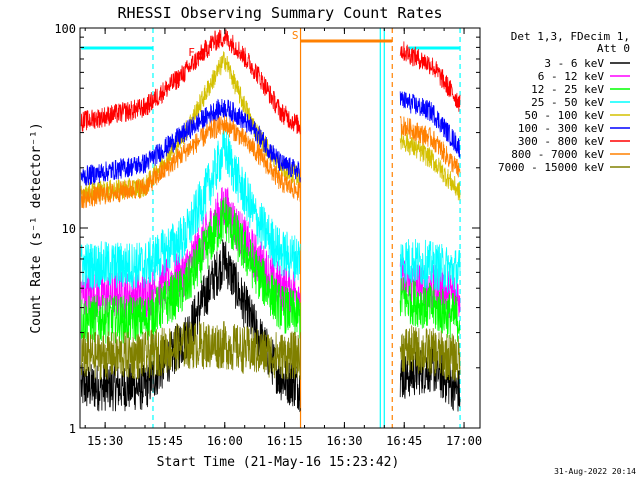  Describe the element at coordinates (225, 441) in the screenshot. I see `x-tick-label-2: 16:00` at that location.